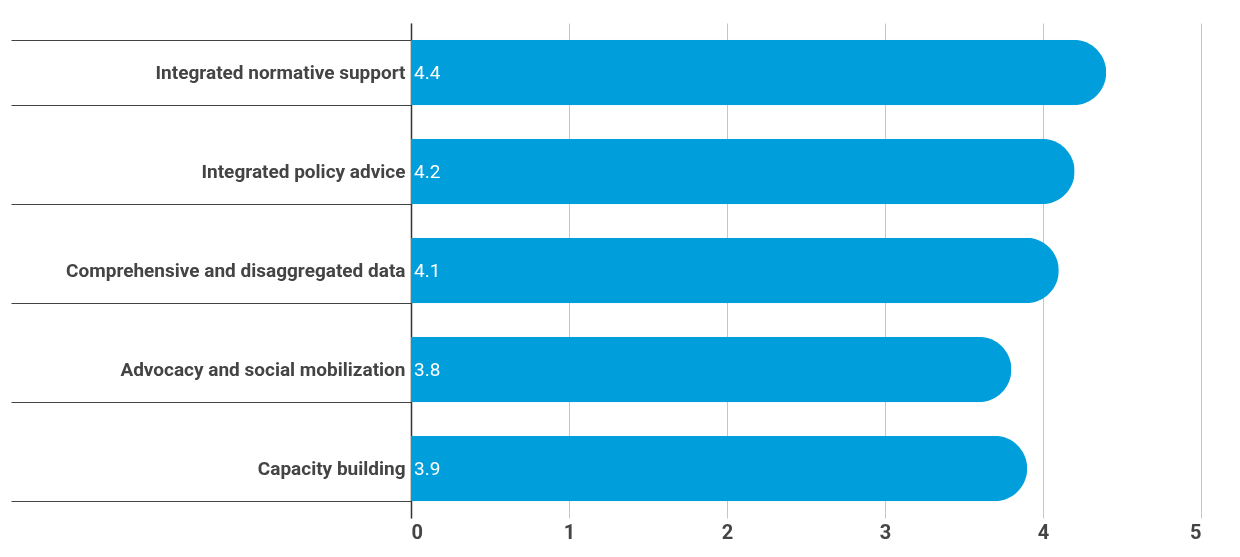 The image size is (1240, 557). I want to click on x-tick-label: 0, so click(417, 531).